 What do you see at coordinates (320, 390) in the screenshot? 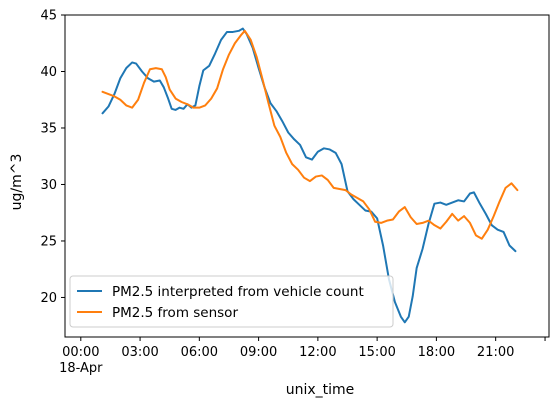
I see `x-axis-label: unix_time` at bounding box center [320, 390].